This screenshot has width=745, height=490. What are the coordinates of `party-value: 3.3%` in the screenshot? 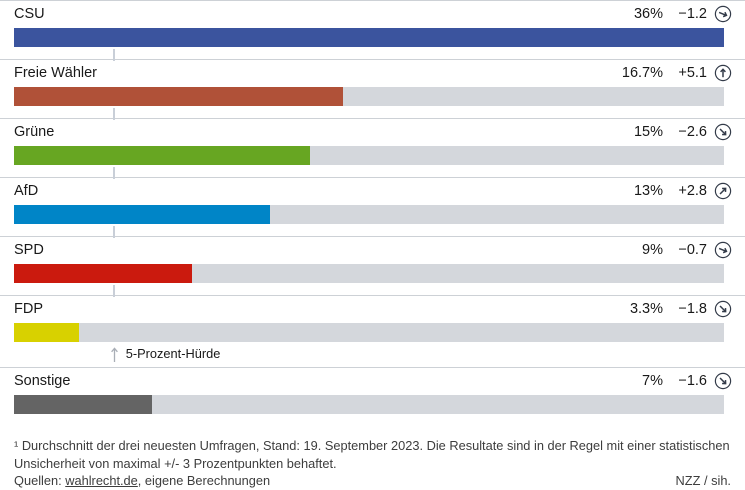 It's located at (646, 309).